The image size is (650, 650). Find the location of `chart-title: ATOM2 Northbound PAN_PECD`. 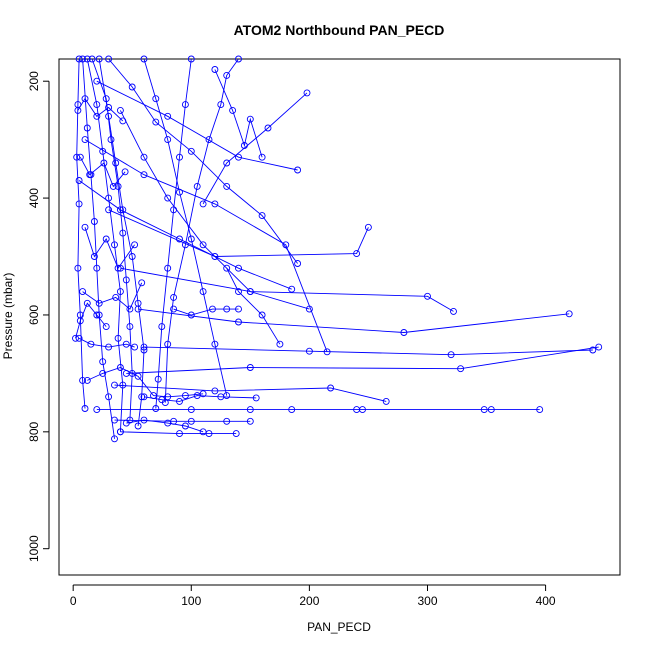

chart-title: ATOM2 Northbound PAN_PECD is located at coordinates (339, 30).